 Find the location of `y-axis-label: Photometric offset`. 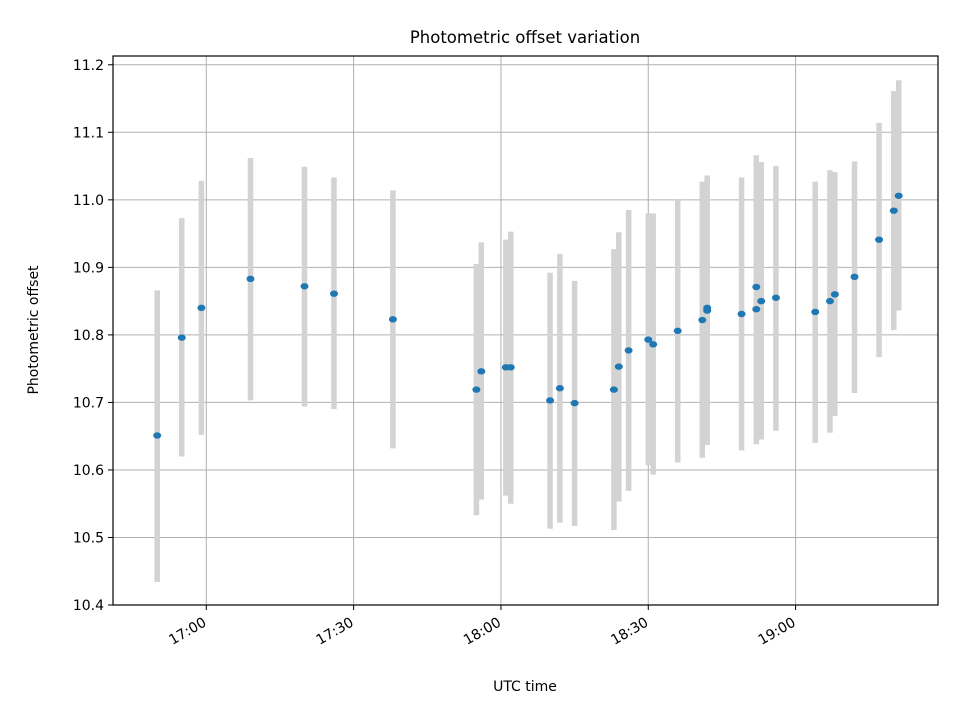

y-axis-label: Photometric offset is located at coordinates (34, 330).